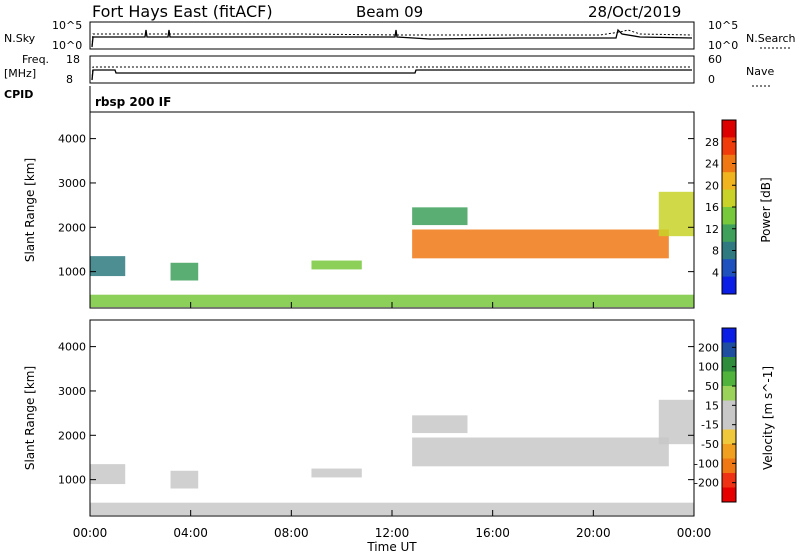 The image size is (800, 554). What do you see at coordinates (30, 210) in the screenshot?
I see `power-y-axis-label: Slant Range [km]` at bounding box center [30, 210].